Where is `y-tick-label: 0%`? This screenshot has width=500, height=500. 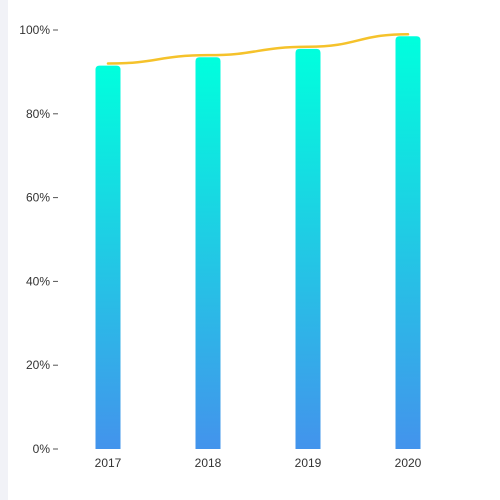 y-tick-label: 0% is located at coordinates (42, 449).